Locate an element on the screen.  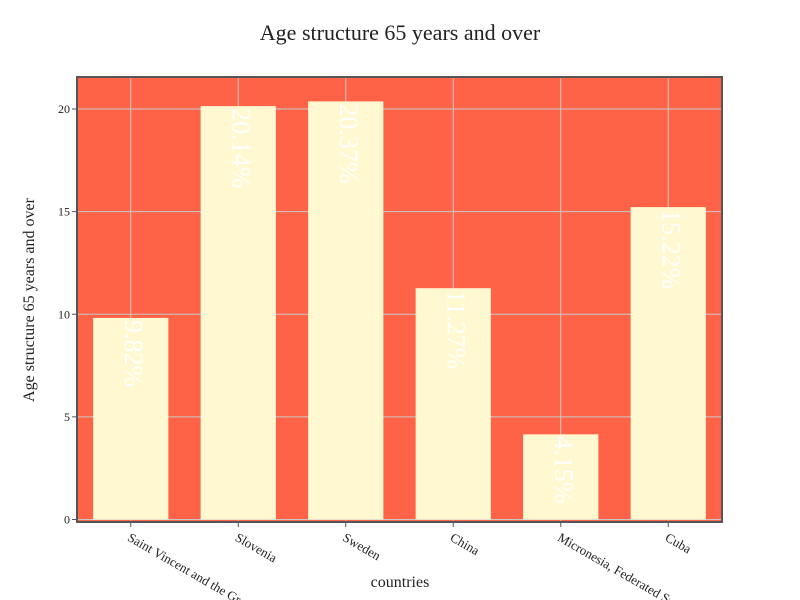
x-tick-label: Cuba is located at coordinates (678, 543).